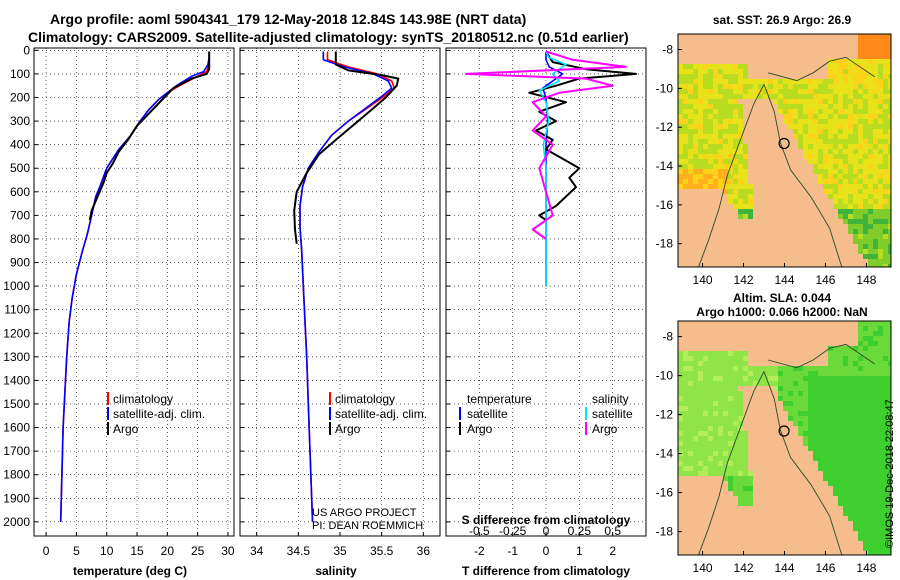  Describe the element at coordinates (348, 429) in the screenshot. I see `legend-label-argo: Argo` at that location.